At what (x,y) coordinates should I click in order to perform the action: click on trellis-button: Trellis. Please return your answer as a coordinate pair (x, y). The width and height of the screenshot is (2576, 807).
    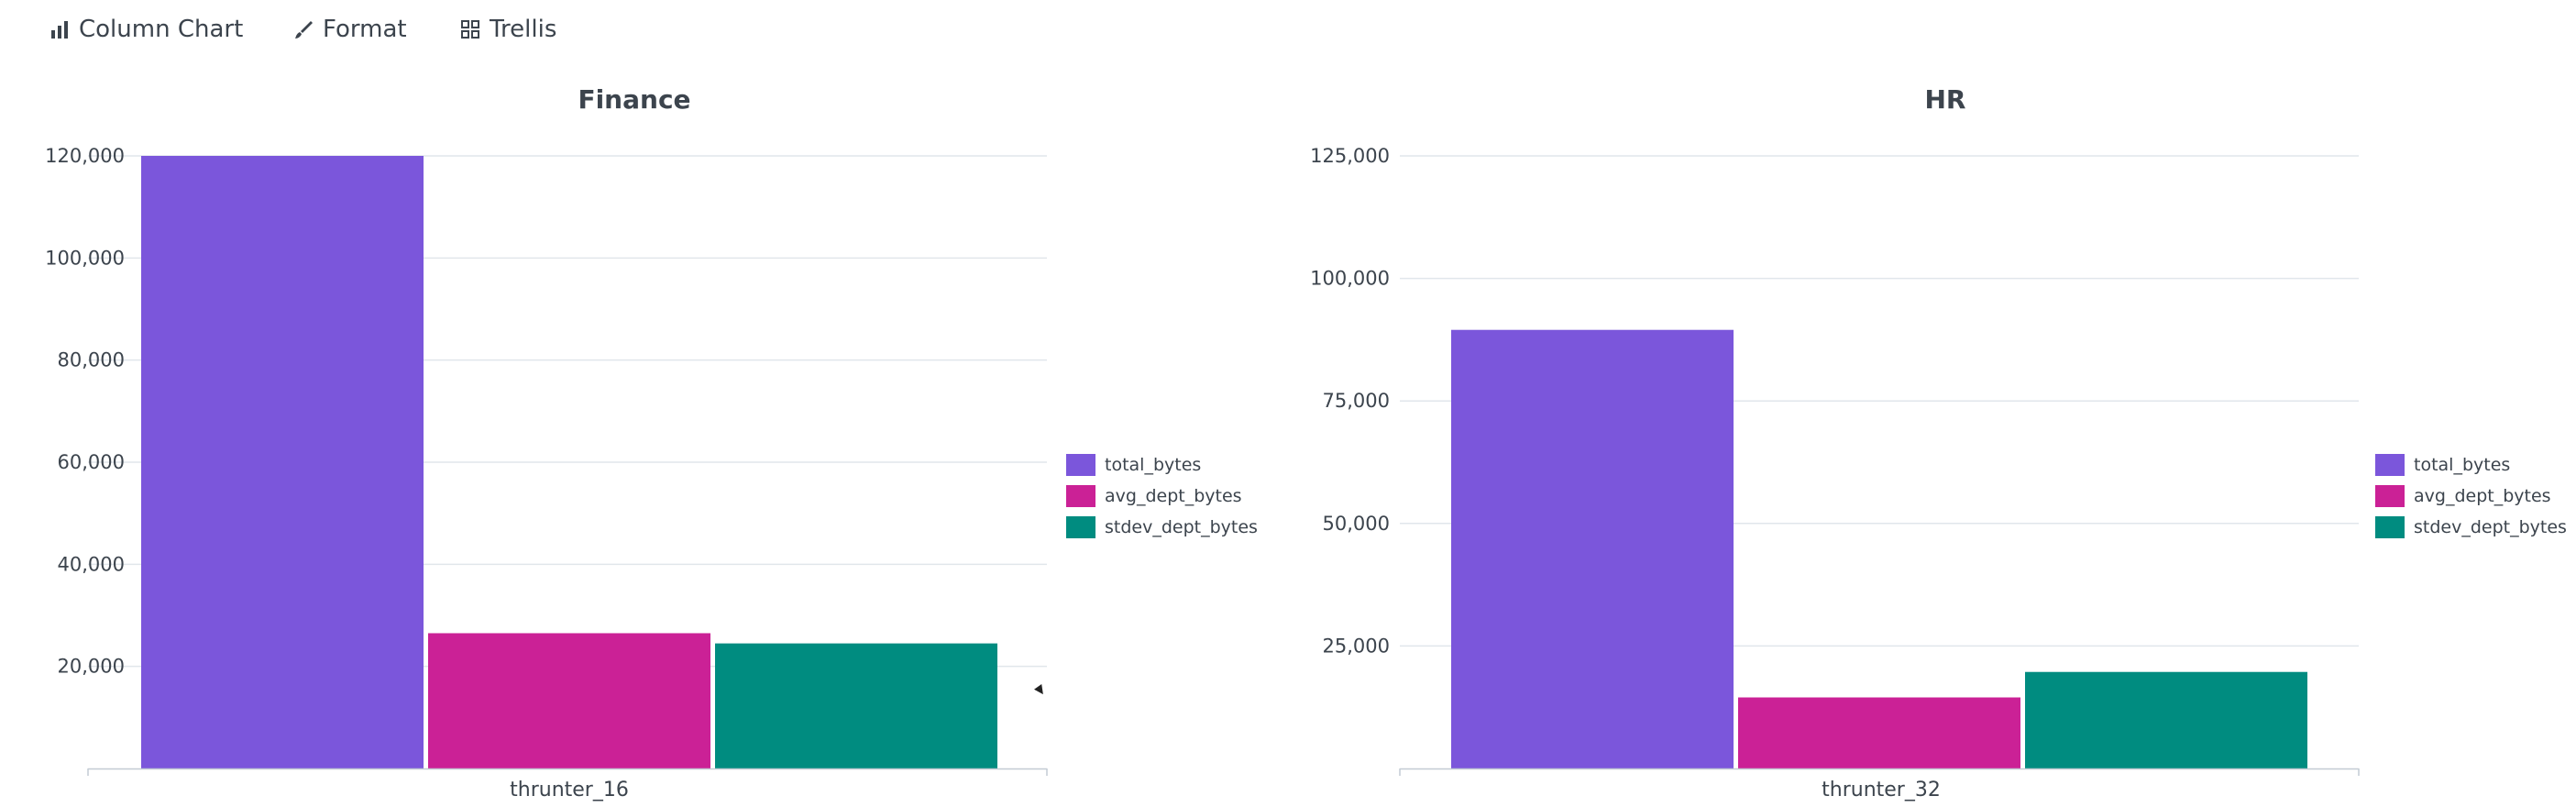
    Looking at the image, I should click on (508, 29).